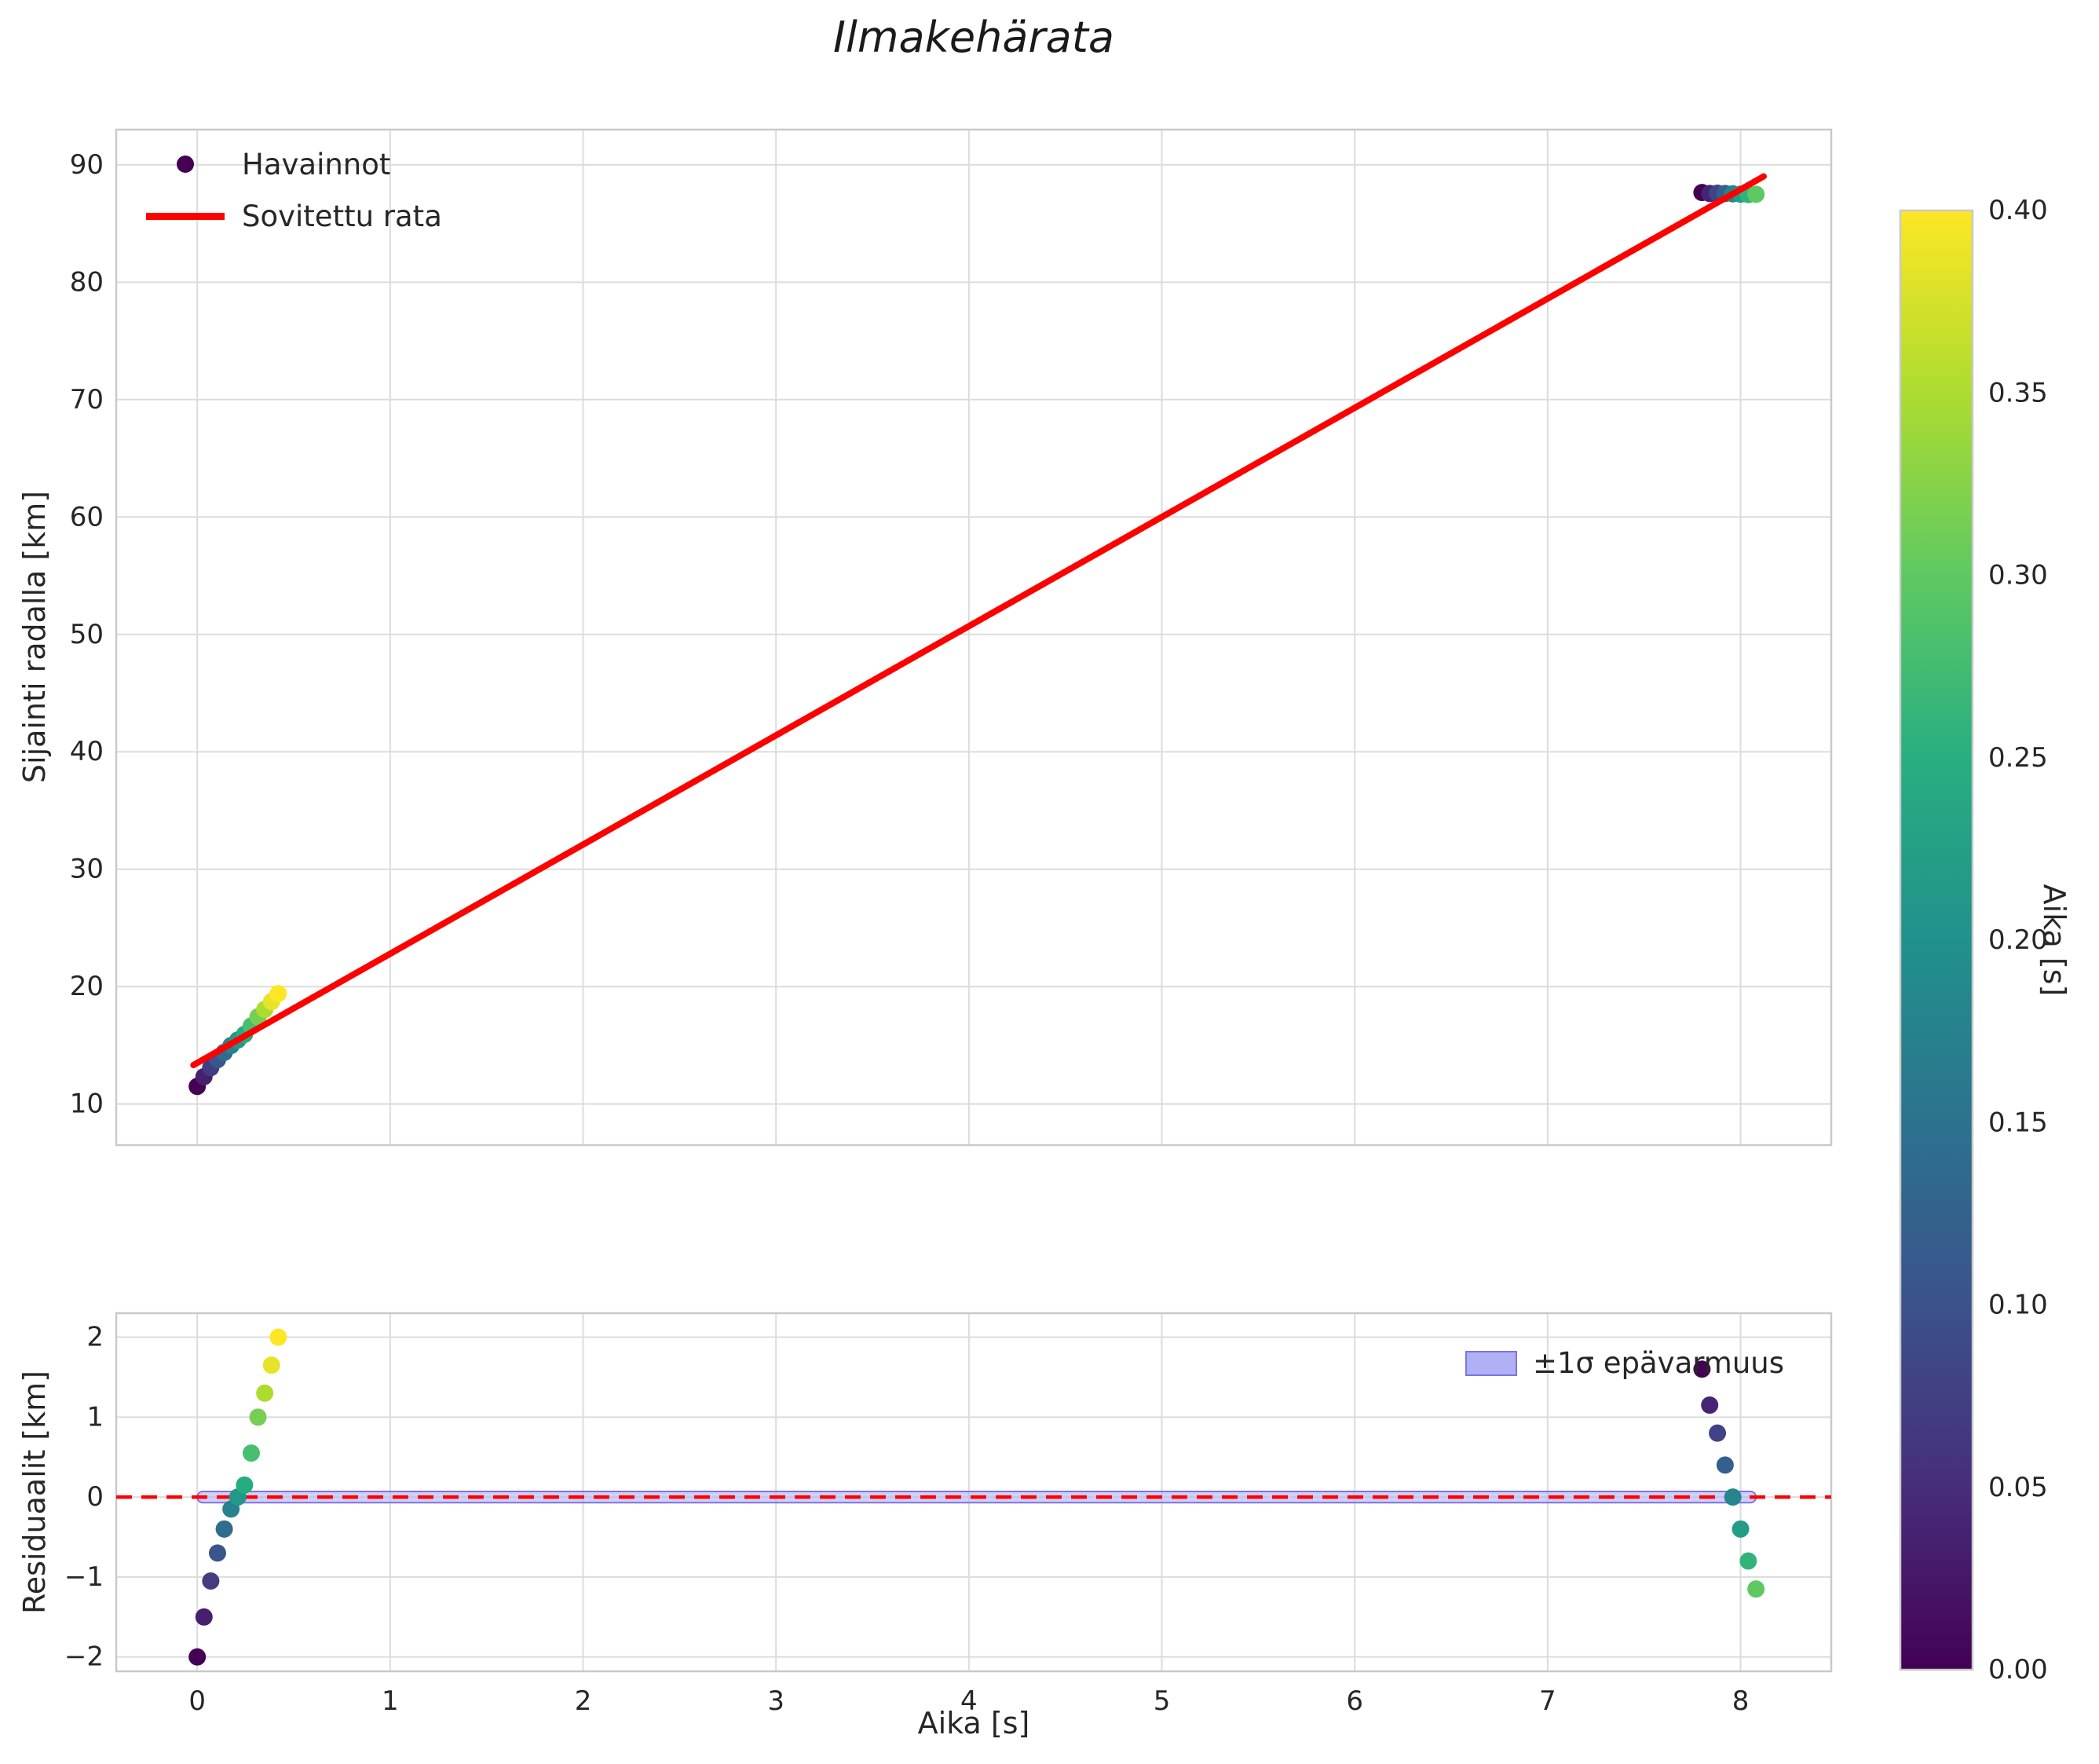  Describe the element at coordinates (2054, 941) in the screenshot. I see `colorbar-label: Aika [s]` at that location.